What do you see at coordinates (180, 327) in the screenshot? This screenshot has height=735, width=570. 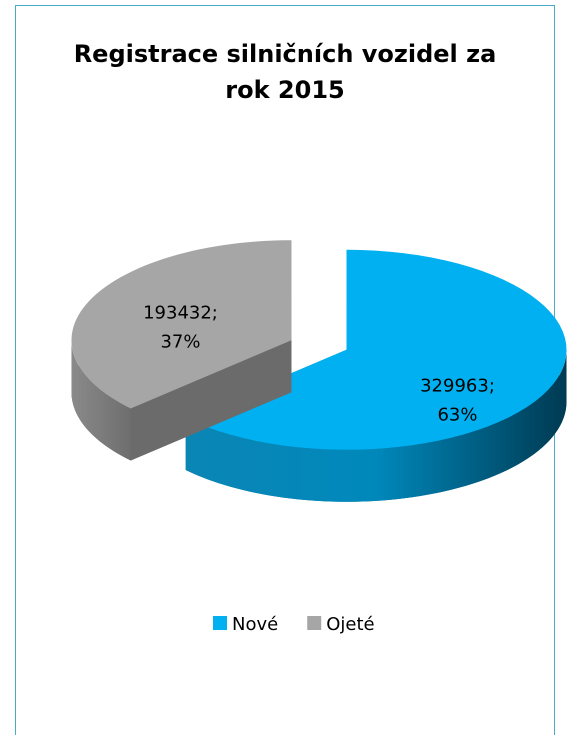 I see `data-label: 193432; 37%` at bounding box center [180, 327].